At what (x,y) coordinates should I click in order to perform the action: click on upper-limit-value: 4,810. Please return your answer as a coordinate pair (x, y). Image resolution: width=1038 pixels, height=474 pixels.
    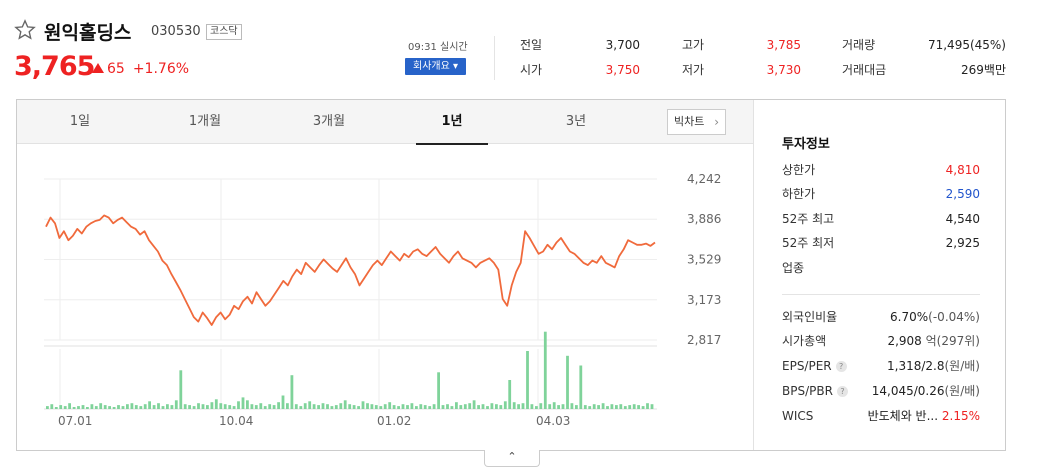
    Looking at the image, I should click on (962, 170).